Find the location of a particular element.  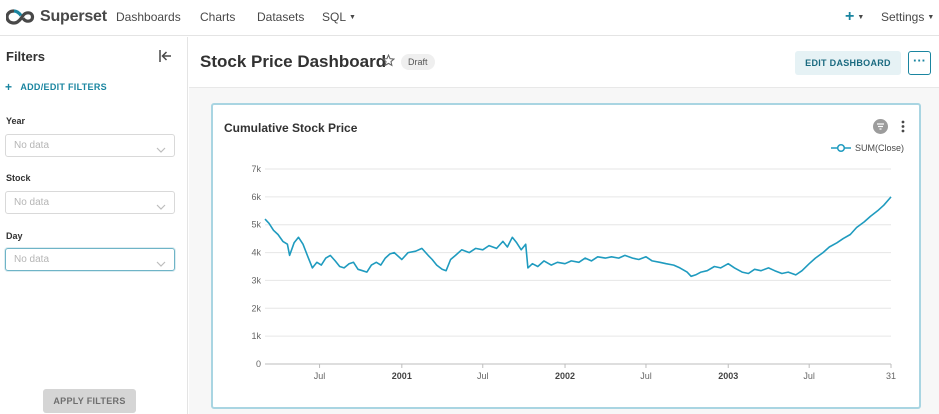

legend-item: SUM(Close) is located at coordinates (867, 148).